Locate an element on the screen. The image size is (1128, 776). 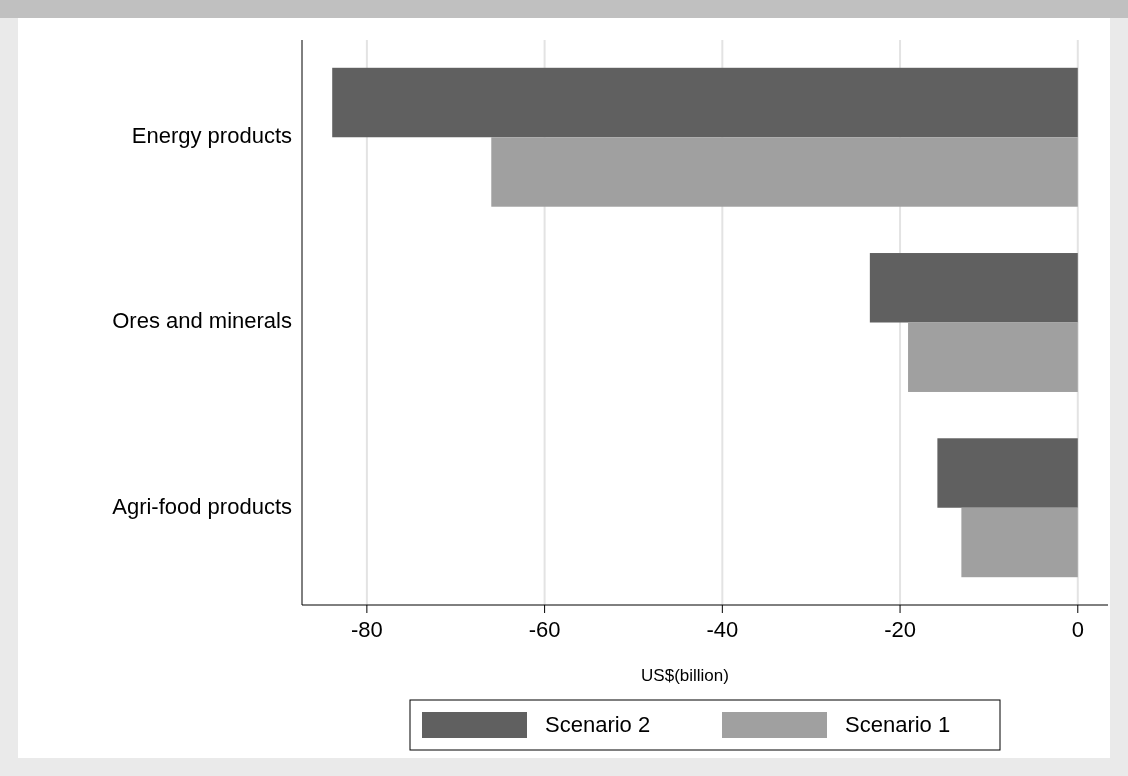
legend-label: Scenario 2 is located at coordinates (598, 724).